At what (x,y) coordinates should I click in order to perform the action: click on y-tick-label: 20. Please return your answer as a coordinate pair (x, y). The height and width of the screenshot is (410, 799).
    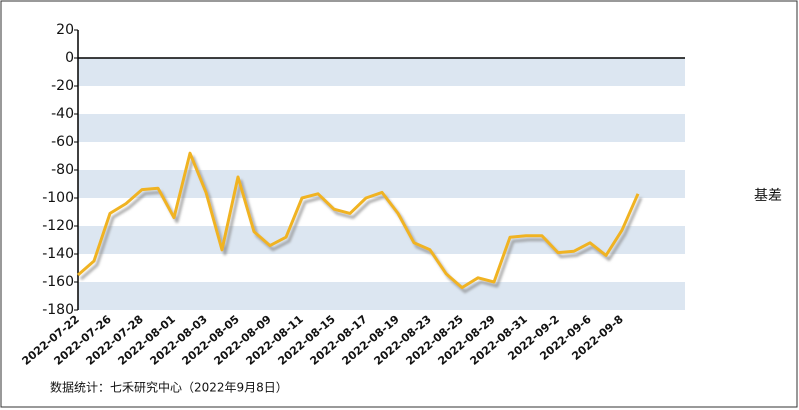
    Looking at the image, I should click on (65, 30).